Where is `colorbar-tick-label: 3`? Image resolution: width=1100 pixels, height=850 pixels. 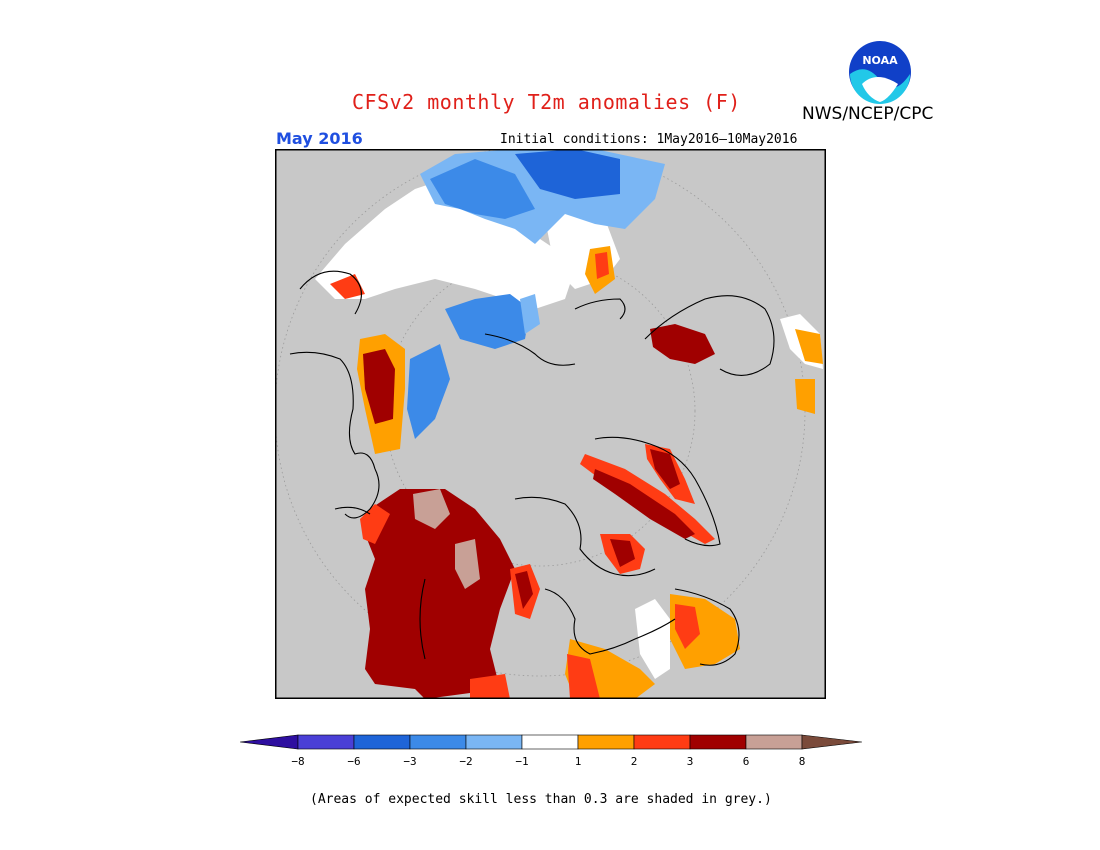 colorbar-tick-label: 3 is located at coordinates (690, 761).